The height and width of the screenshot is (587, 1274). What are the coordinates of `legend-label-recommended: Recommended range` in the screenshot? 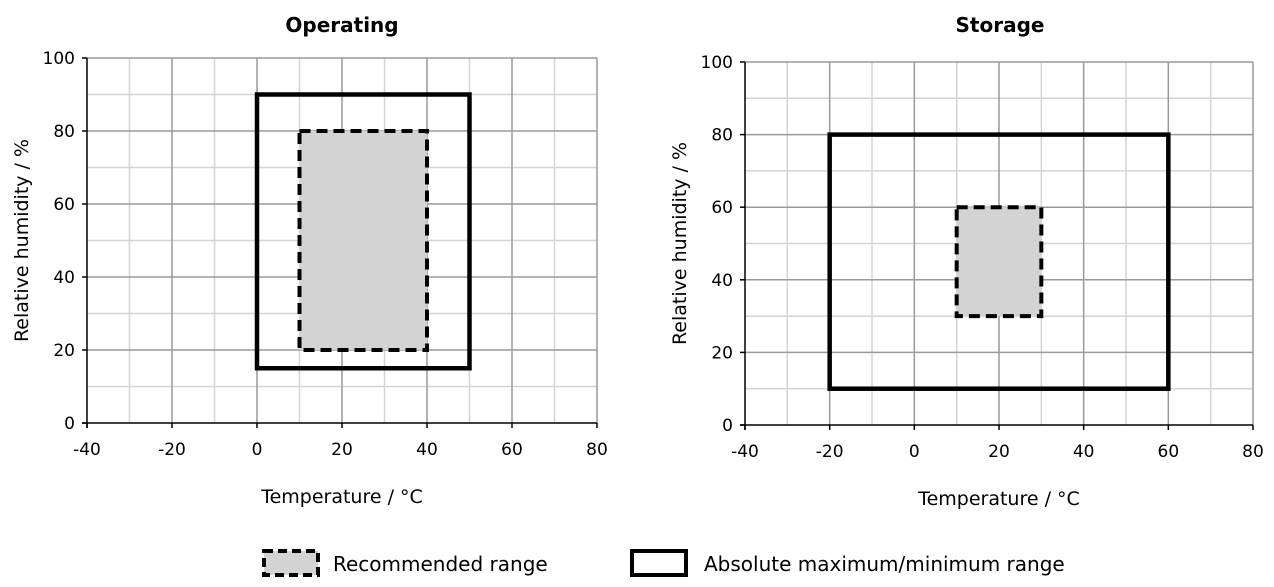 It's located at (440, 564).